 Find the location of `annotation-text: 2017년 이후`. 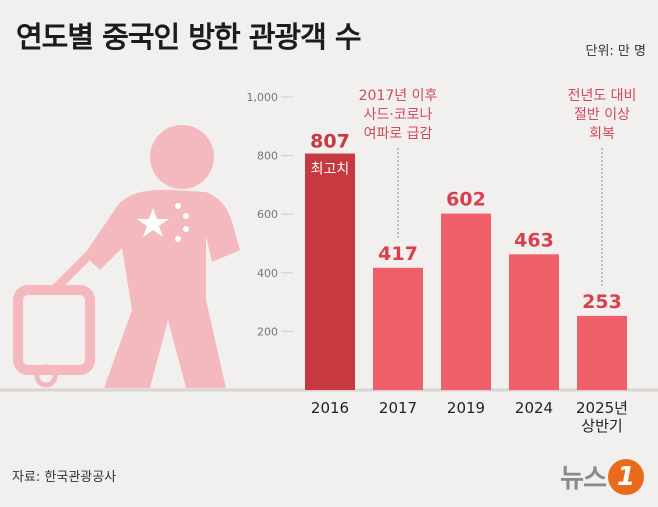

annotation-text: 2017년 이후 is located at coordinates (398, 96).